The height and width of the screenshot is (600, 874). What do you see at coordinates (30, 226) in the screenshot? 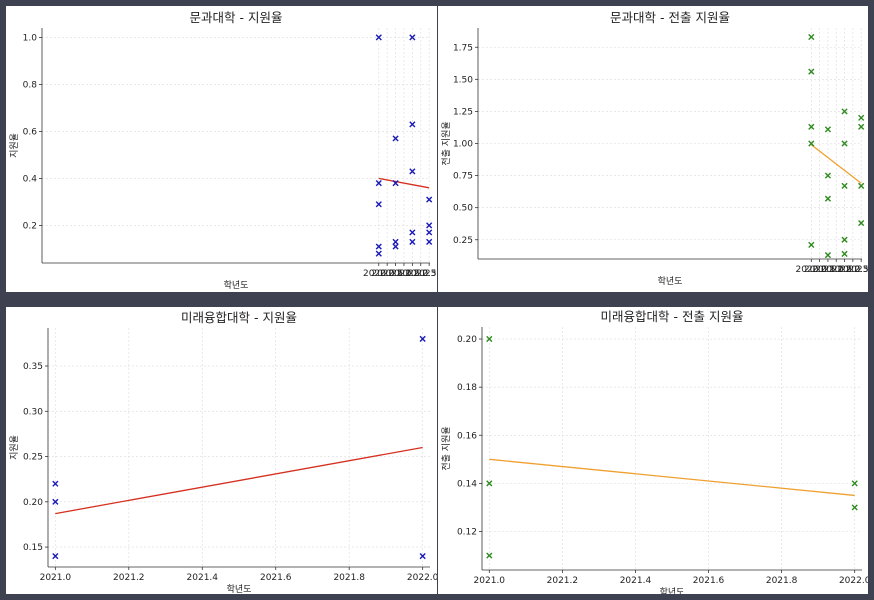
I see `y-tick-label: 0.2` at bounding box center [30, 226].